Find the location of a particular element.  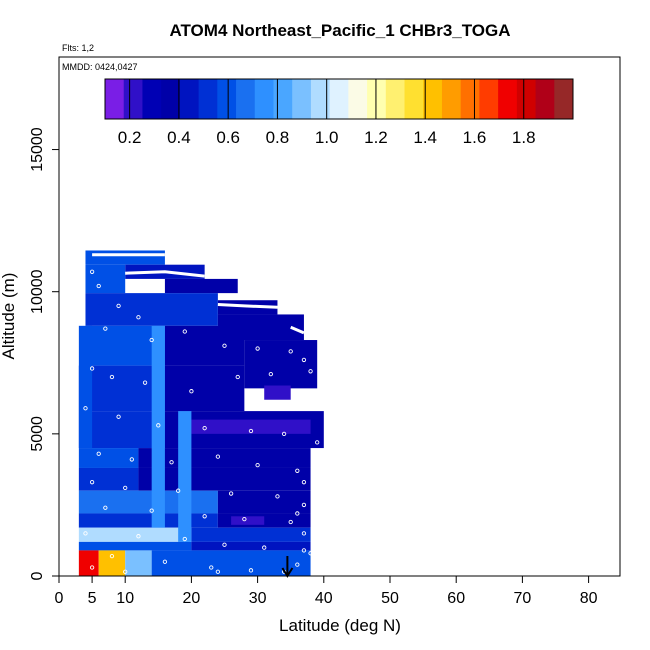

x-tick-label: 40 is located at coordinates (324, 598).